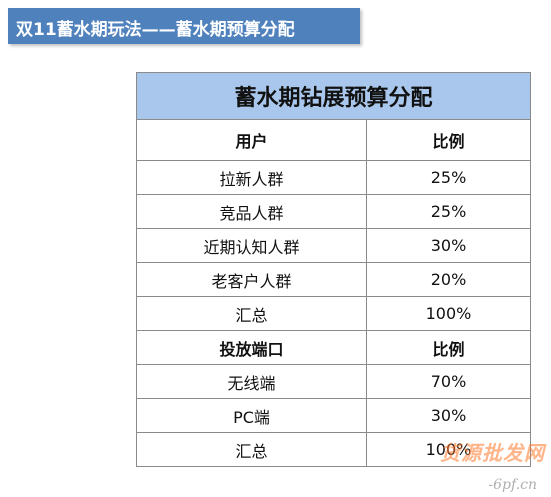 This screenshot has height=497, width=551. What do you see at coordinates (251, 381) in the screenshot?
I see `row-label: 无线端` at bounding box center [251, 381].